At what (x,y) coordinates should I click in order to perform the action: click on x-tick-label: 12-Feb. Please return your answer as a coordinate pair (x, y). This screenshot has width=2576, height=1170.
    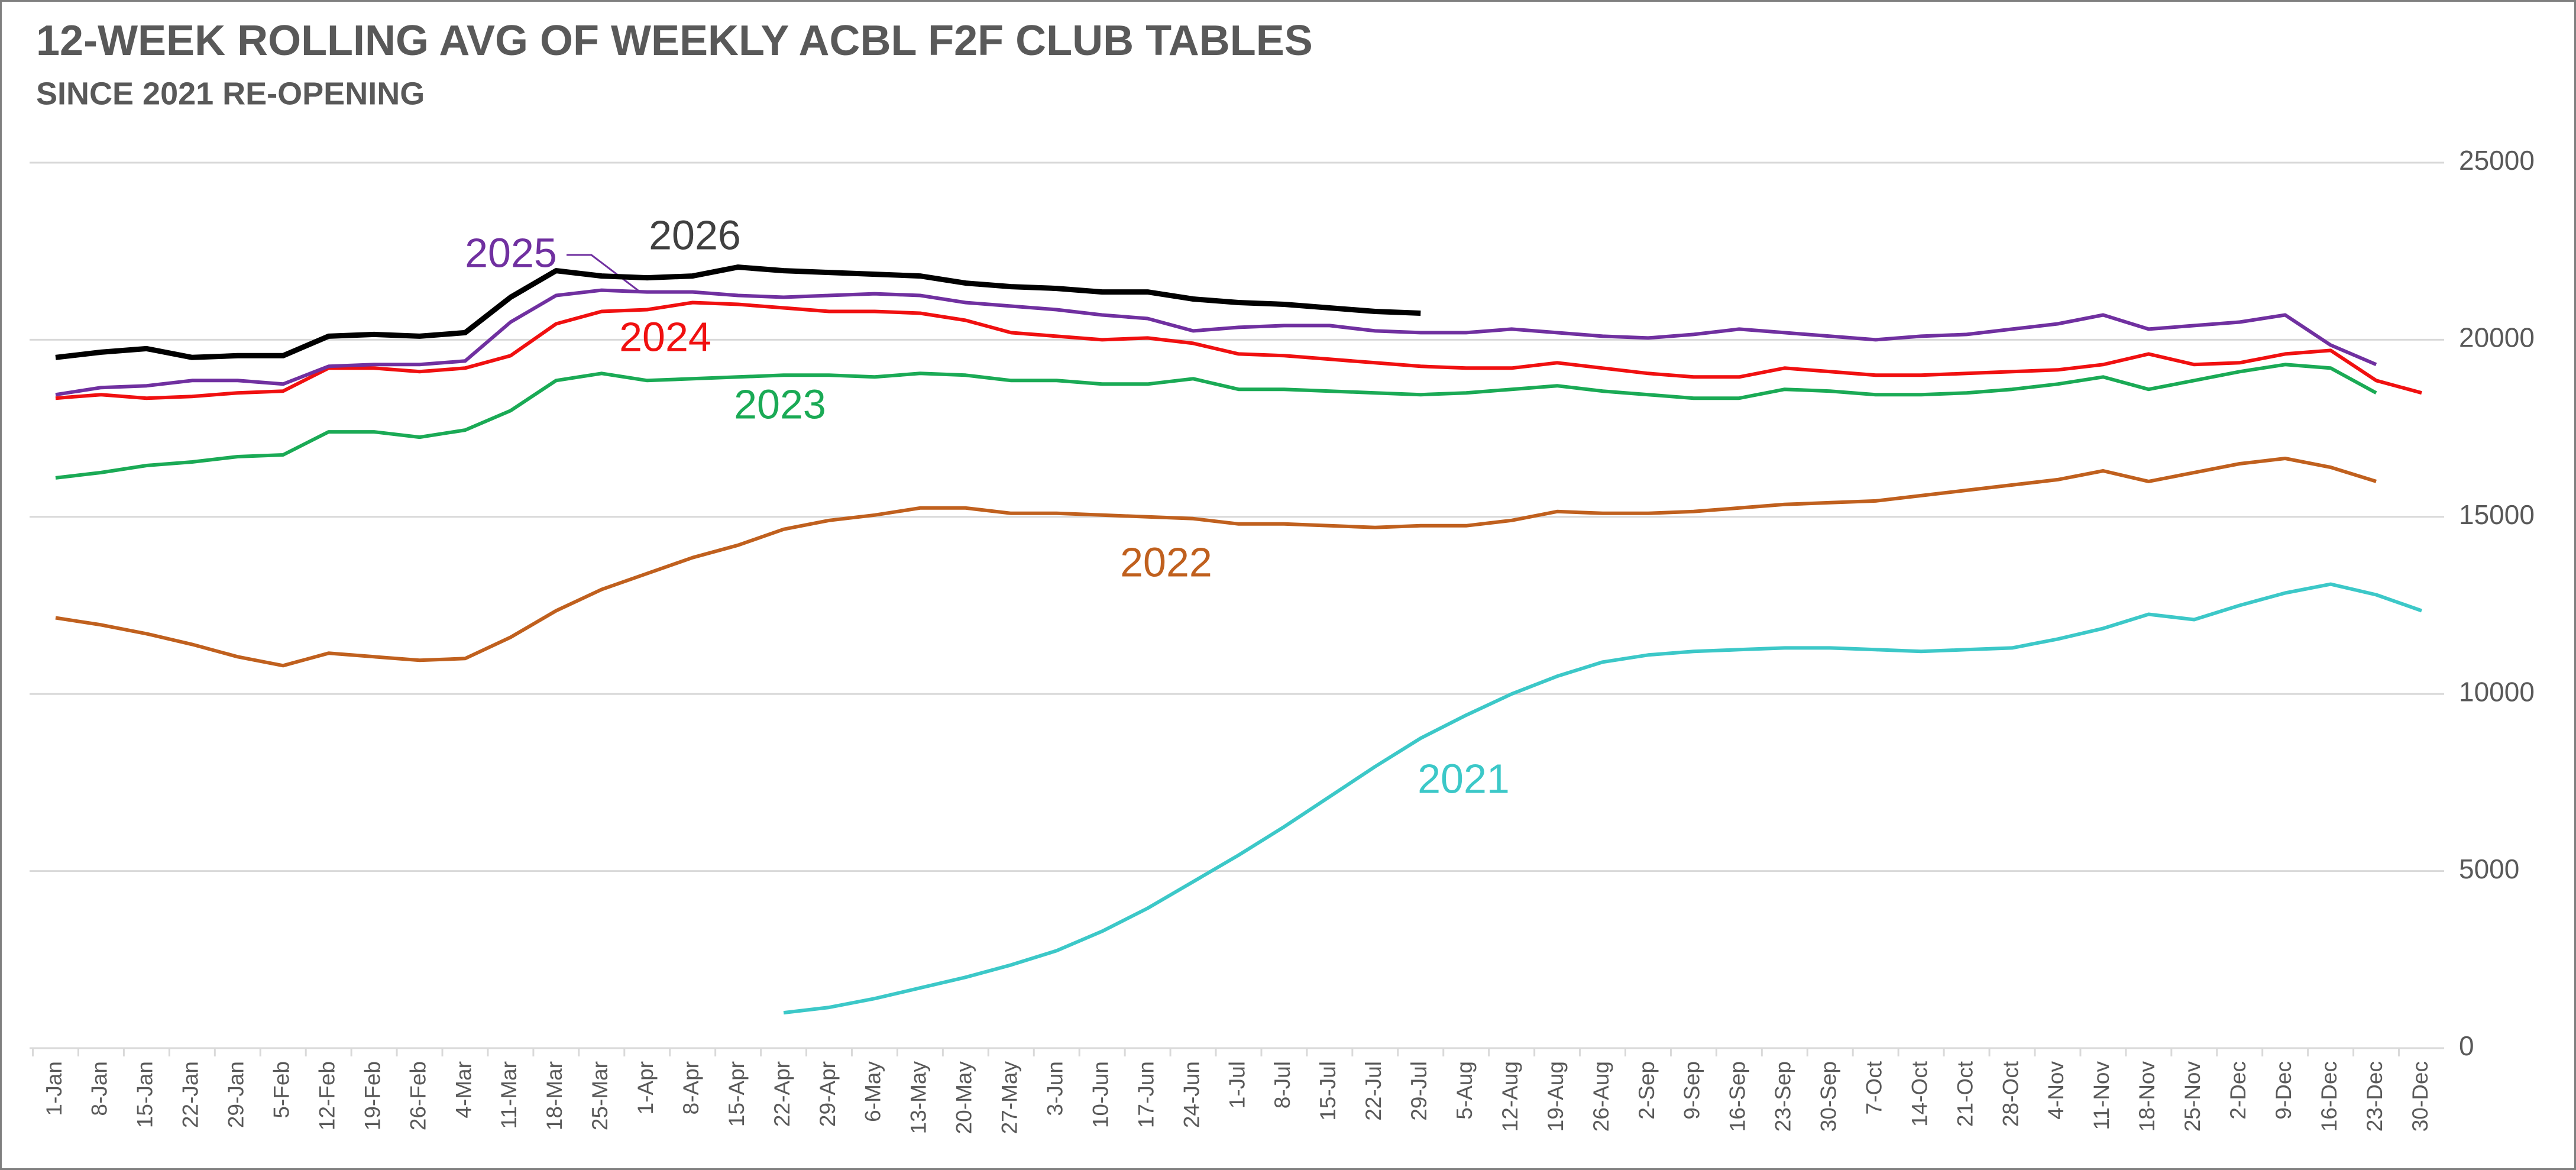
    Looking at the image, I should click on (327, 1095).